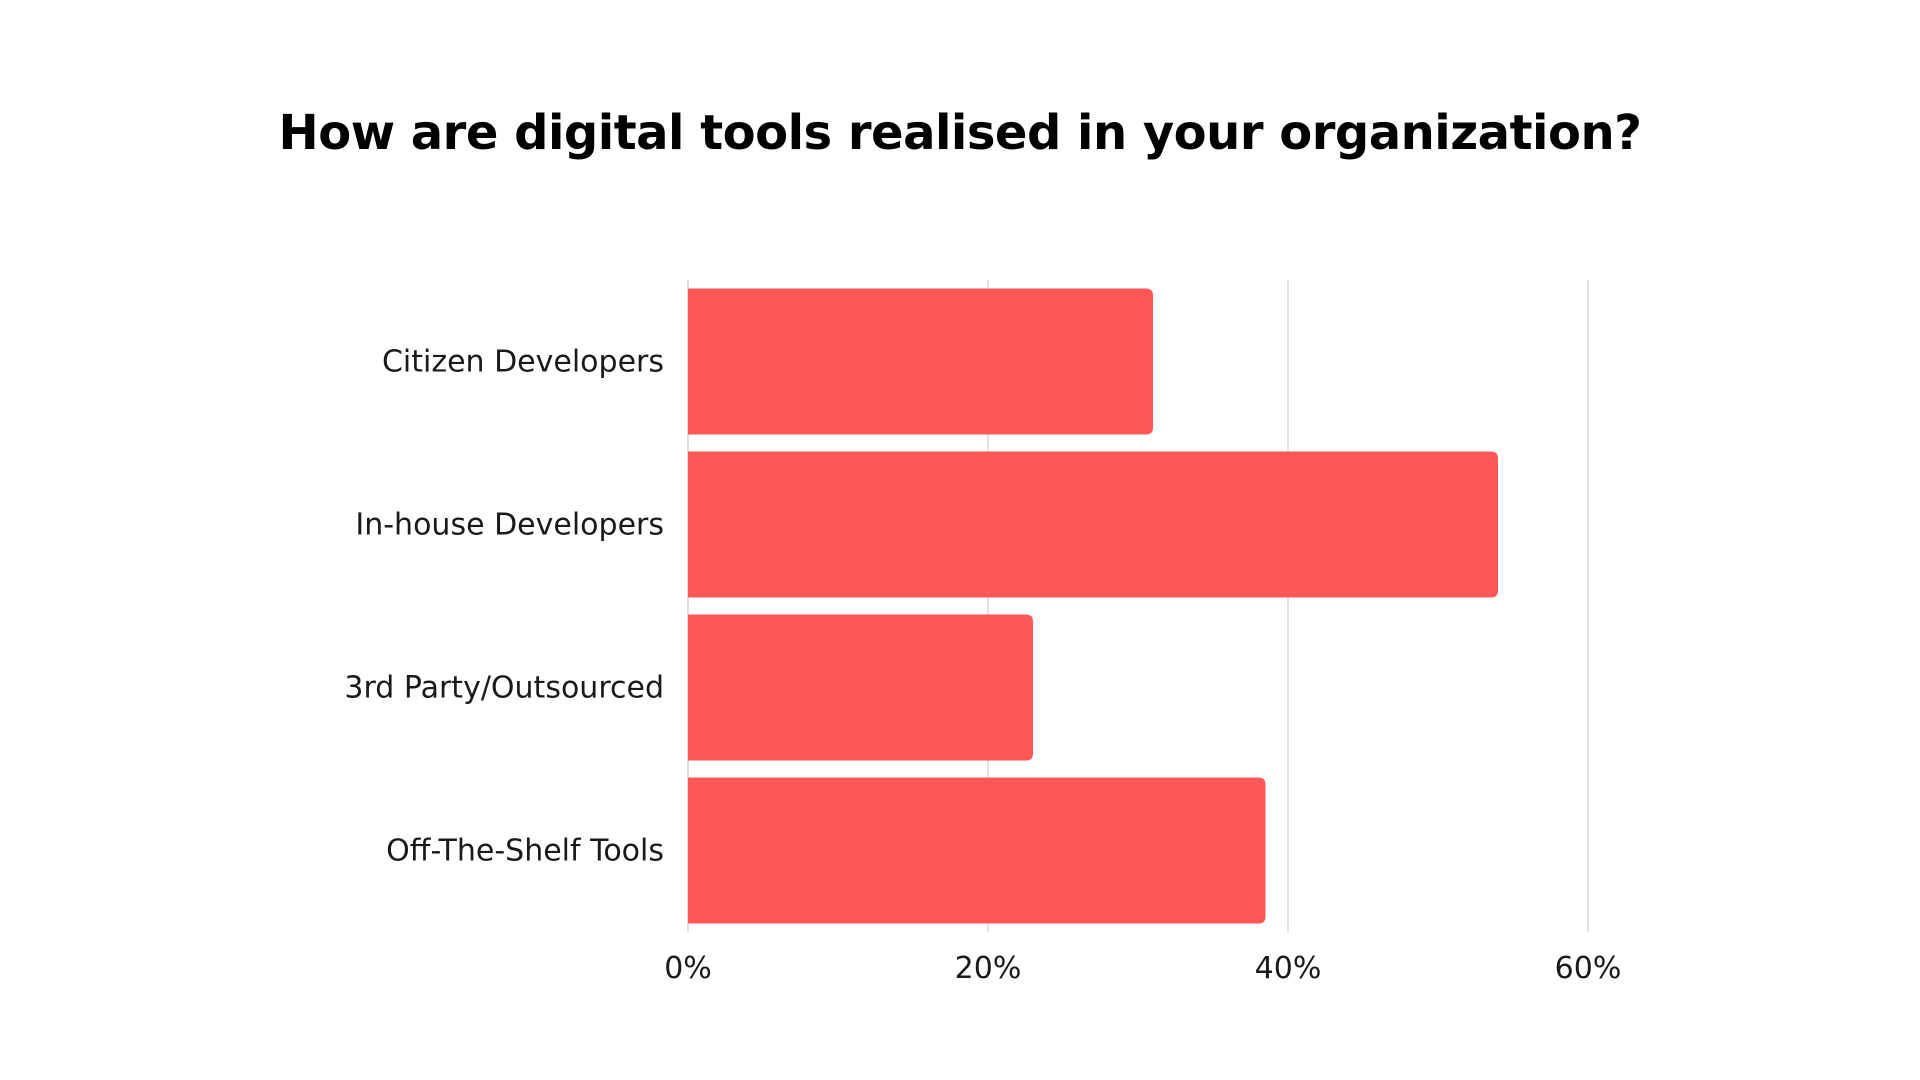 This screenshot has height=1080, width=1920. Describe the element at coordinates (504, 688) in the screenshot. I see `category-label: 3rd Party/Outsourced` at that location.